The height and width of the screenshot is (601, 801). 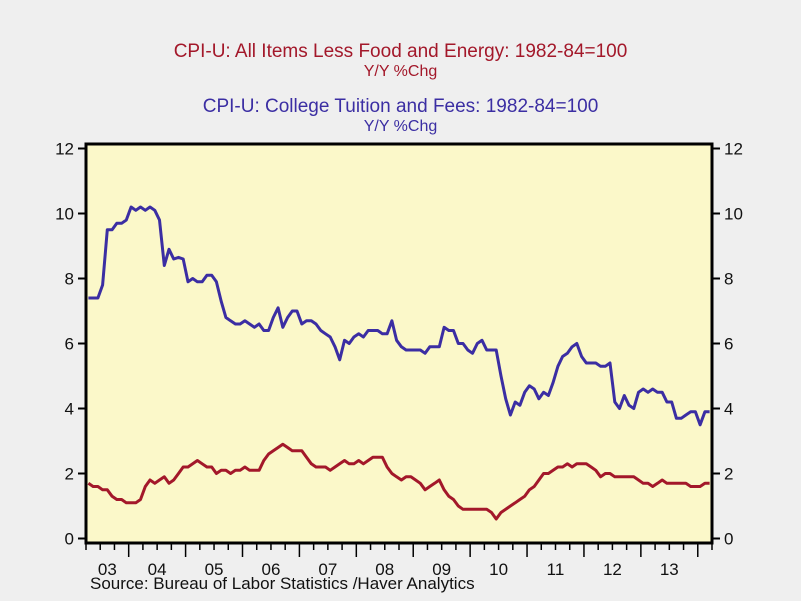 What do you see at coordinates (384, 569) in the screenshot?
I see `x-tick-label: 08` at bounding box center [384, 569].